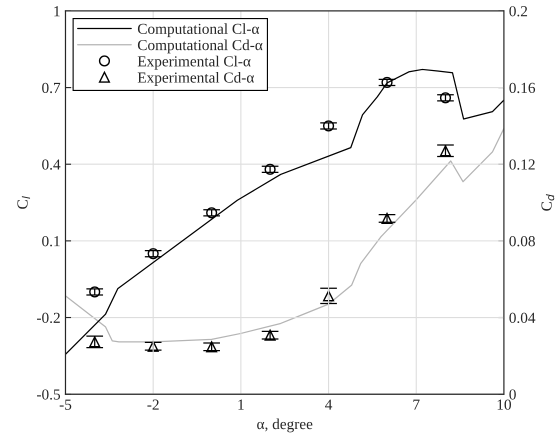 The width and height of the screenshot is (555, 437). Describe the element at coordinates (199, 30) in the screenshot. I see `legend-label: Computational Cl-α` at that location.